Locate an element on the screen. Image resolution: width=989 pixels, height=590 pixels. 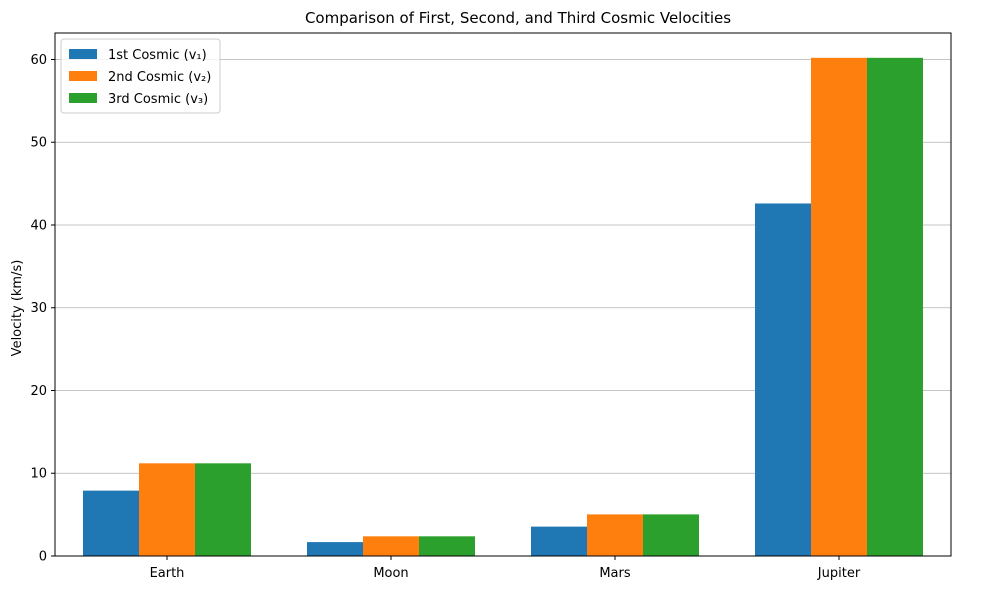
y-axis-label: Velocity (km/s) is located at coordinates (17, 308).